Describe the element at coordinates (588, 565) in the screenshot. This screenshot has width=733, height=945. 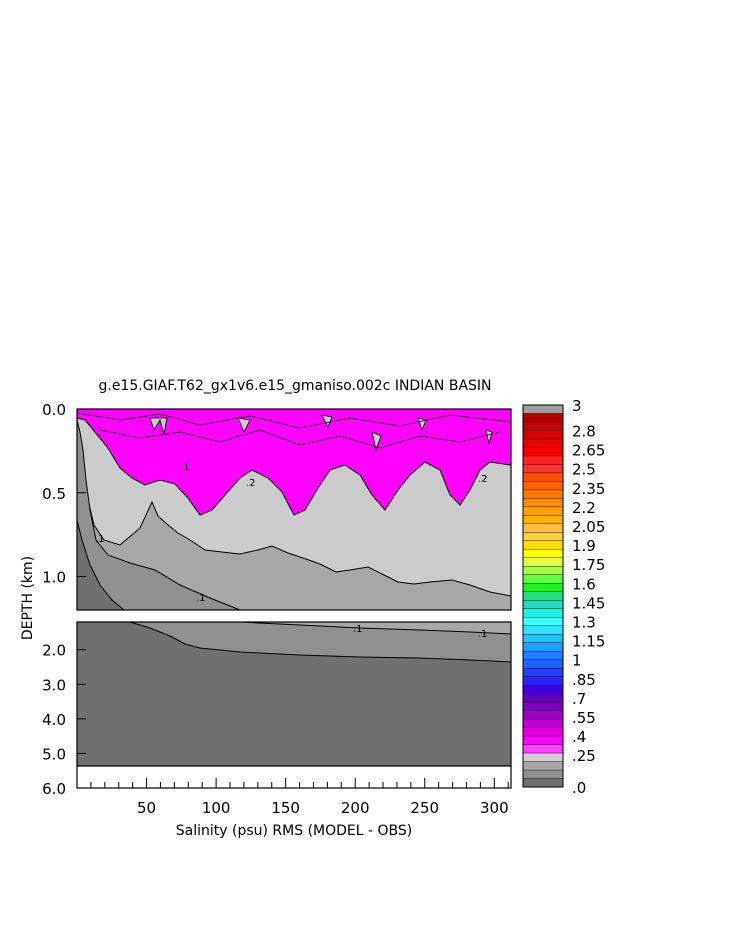
I see `colorbar-label: 1.75` at that location.